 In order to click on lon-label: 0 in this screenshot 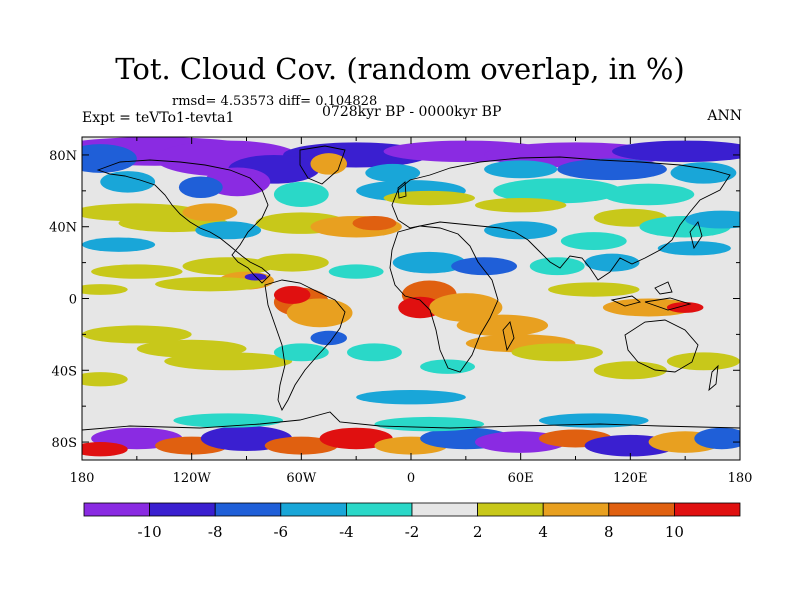, I will do `click(411, 478)`.